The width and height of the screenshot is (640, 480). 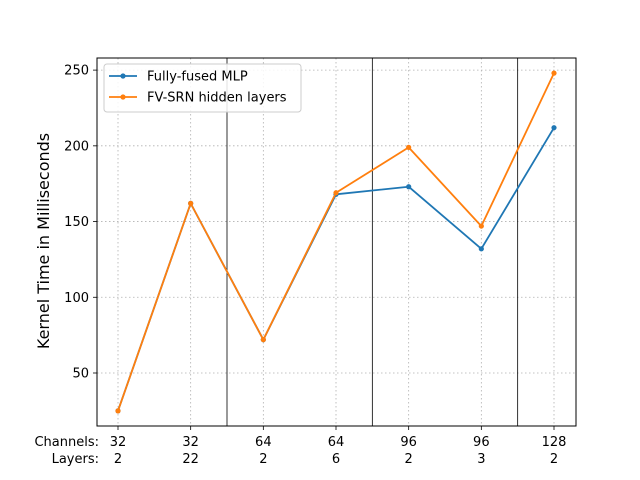 I want to click on y-axis: 50 100 150 200 250, so click(x=80, y=222).